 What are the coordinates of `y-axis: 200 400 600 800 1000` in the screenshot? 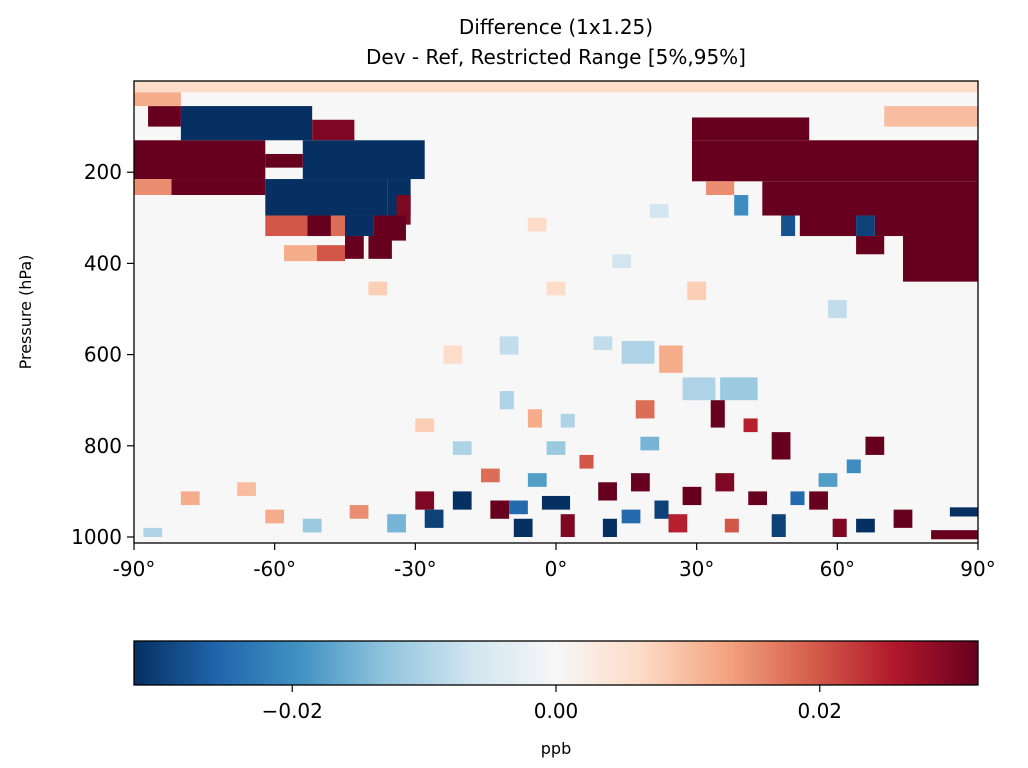 It's located at (102, 354).